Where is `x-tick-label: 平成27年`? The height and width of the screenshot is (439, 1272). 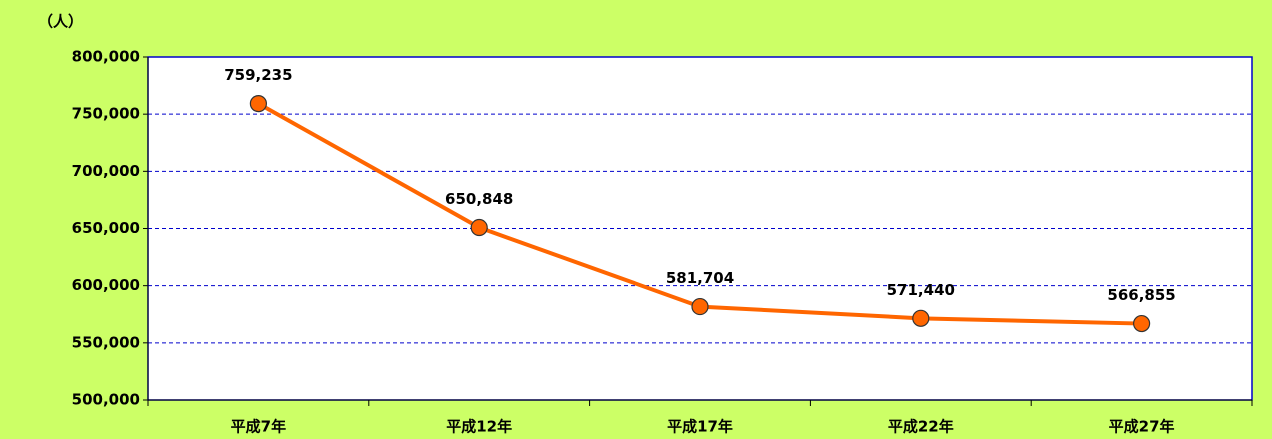 x-tick-label: 平成27年 is located at coordinates (1142, 427).